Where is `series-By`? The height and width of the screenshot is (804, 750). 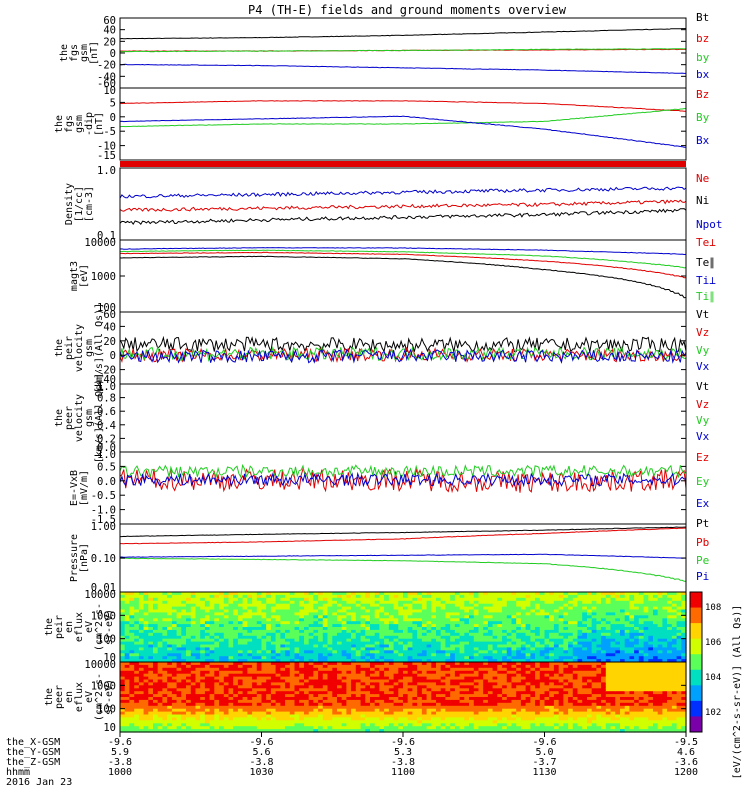
series-By is located at coordinates (403, 118).